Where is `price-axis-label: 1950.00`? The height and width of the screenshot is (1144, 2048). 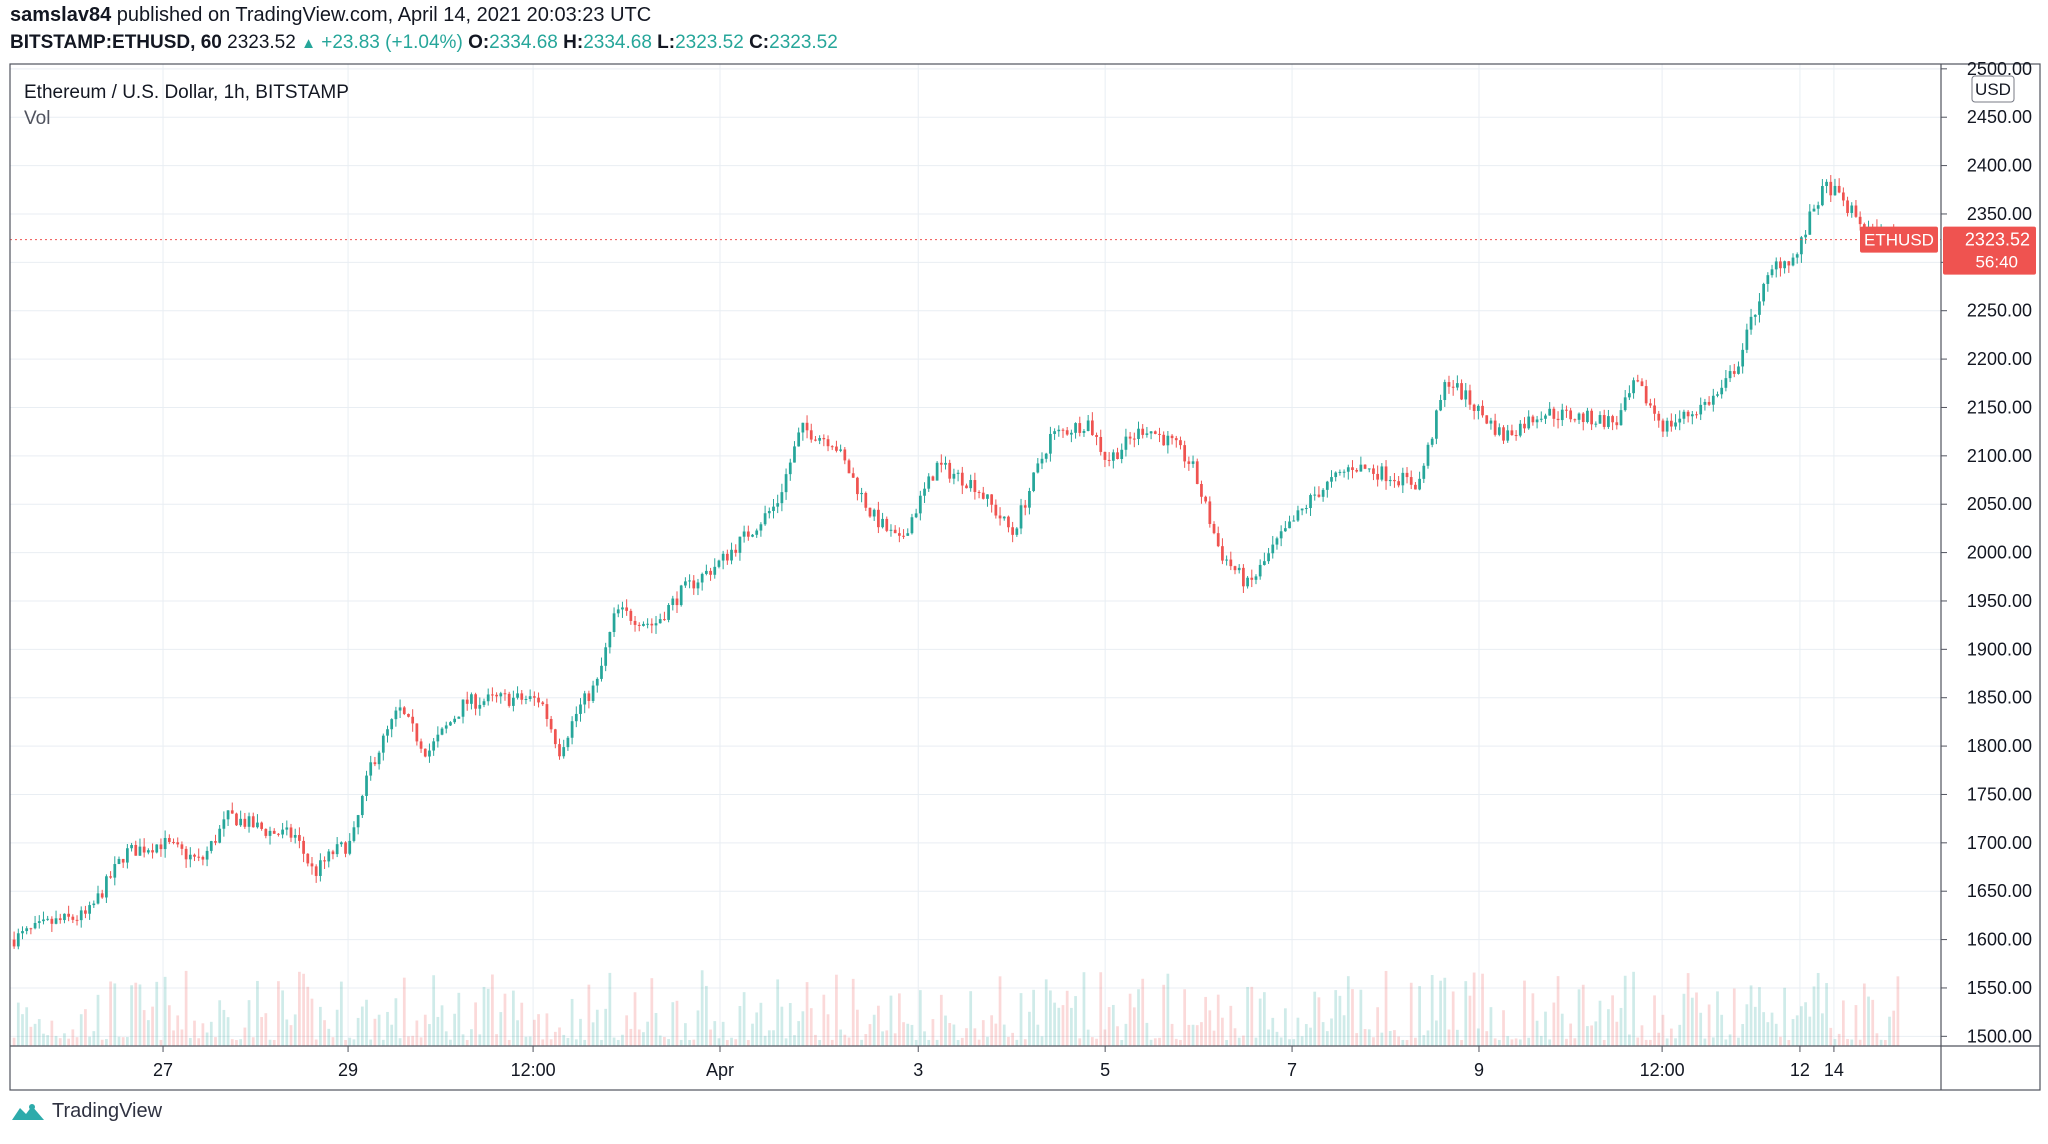 price-axis-label: 1950.00 is located at coordinates (1999, 601).